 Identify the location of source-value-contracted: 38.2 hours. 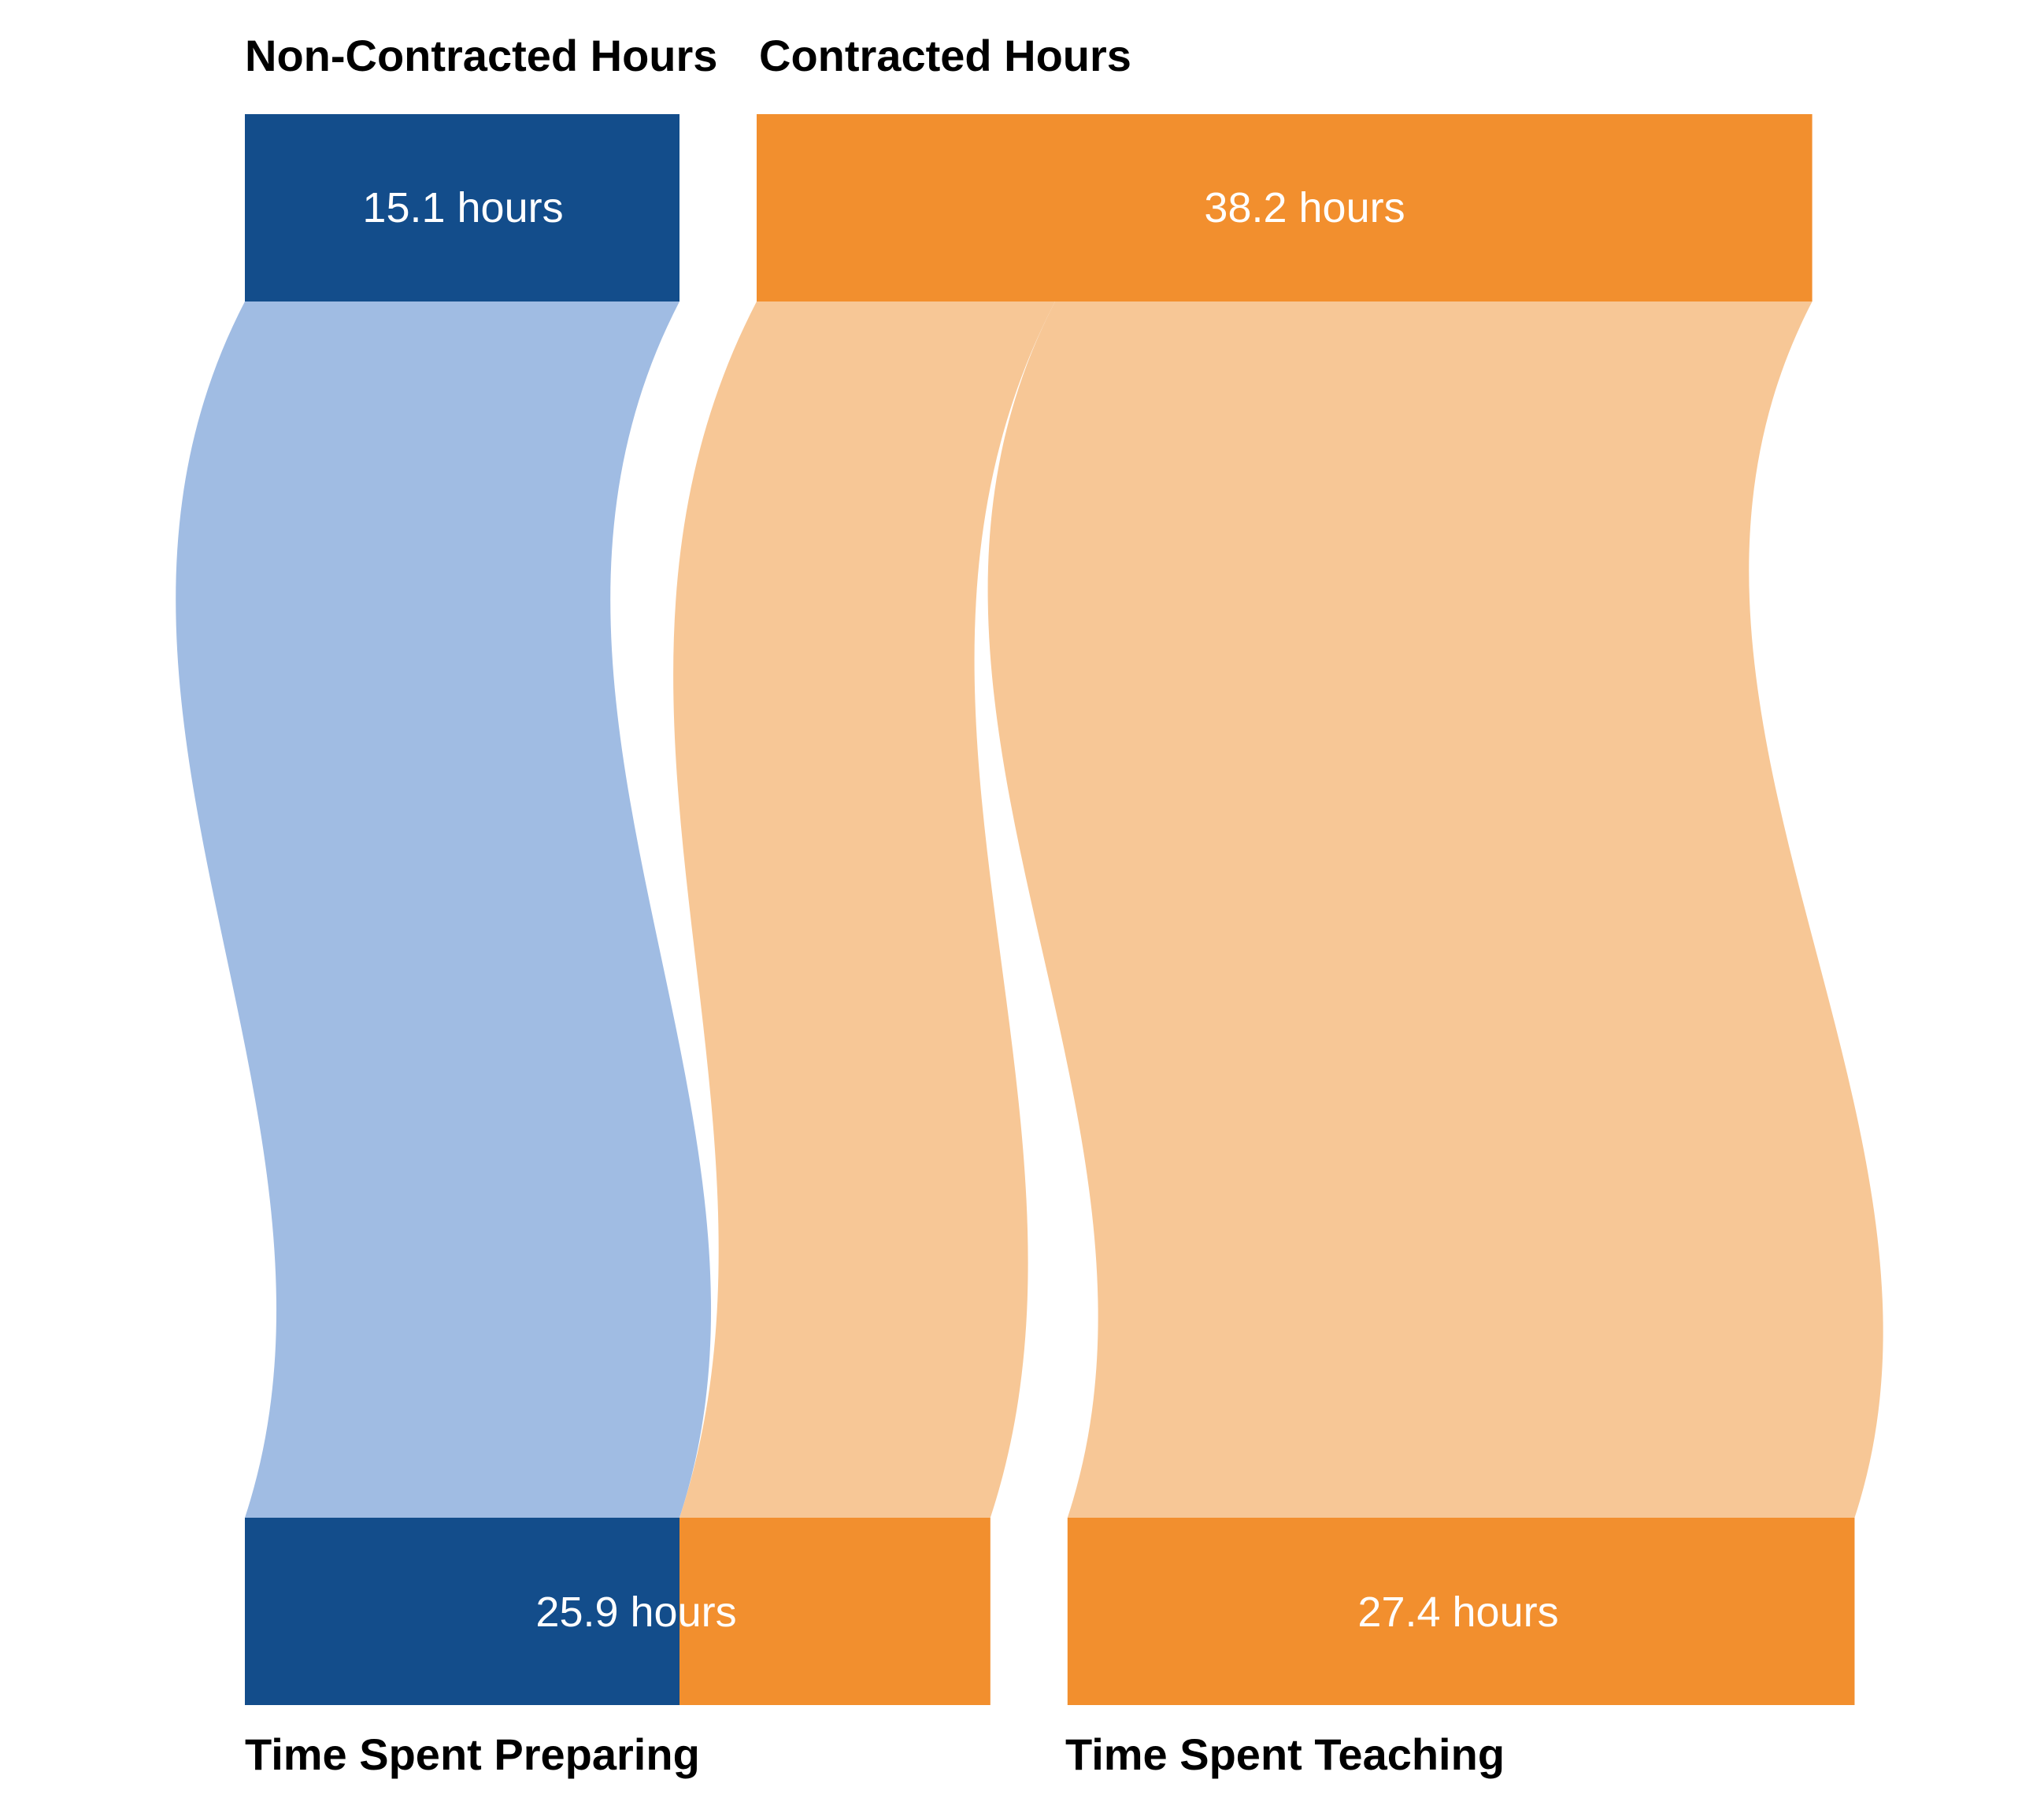
(1304, 207).